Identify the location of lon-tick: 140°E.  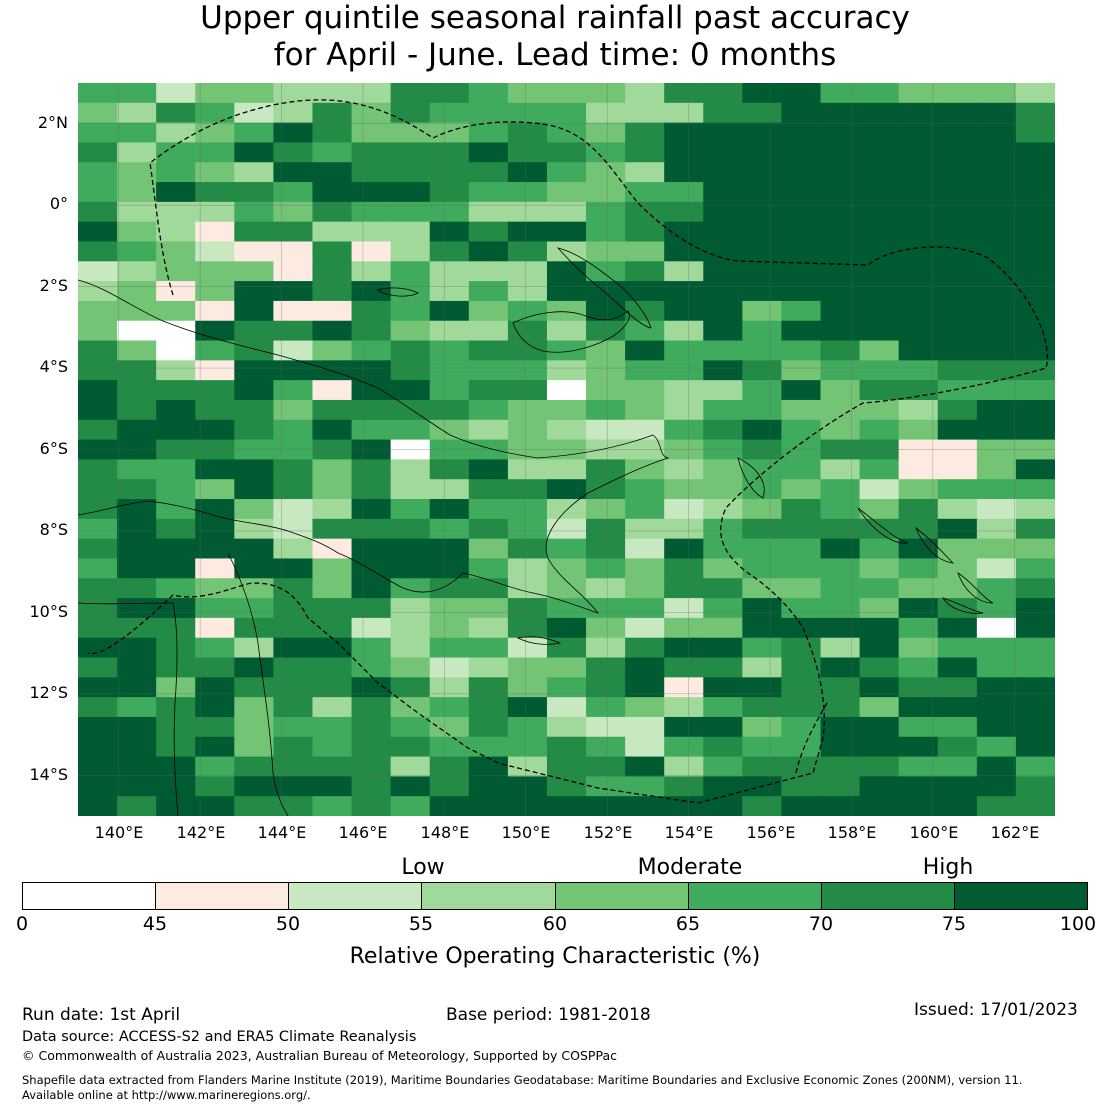
(119, 832).